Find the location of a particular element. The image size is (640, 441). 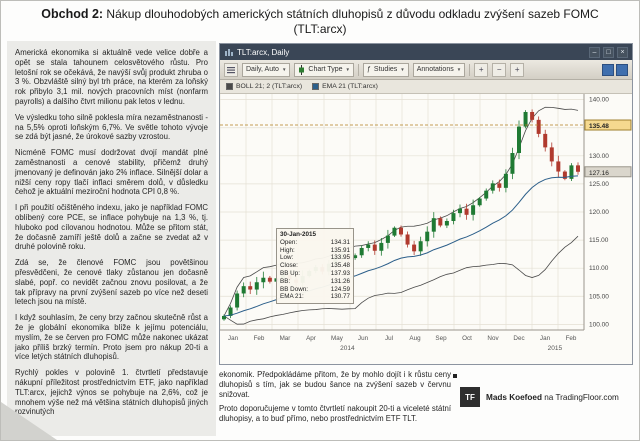

chart-type-dropdown-label: Chart Type is located at coordinates (325, 69).